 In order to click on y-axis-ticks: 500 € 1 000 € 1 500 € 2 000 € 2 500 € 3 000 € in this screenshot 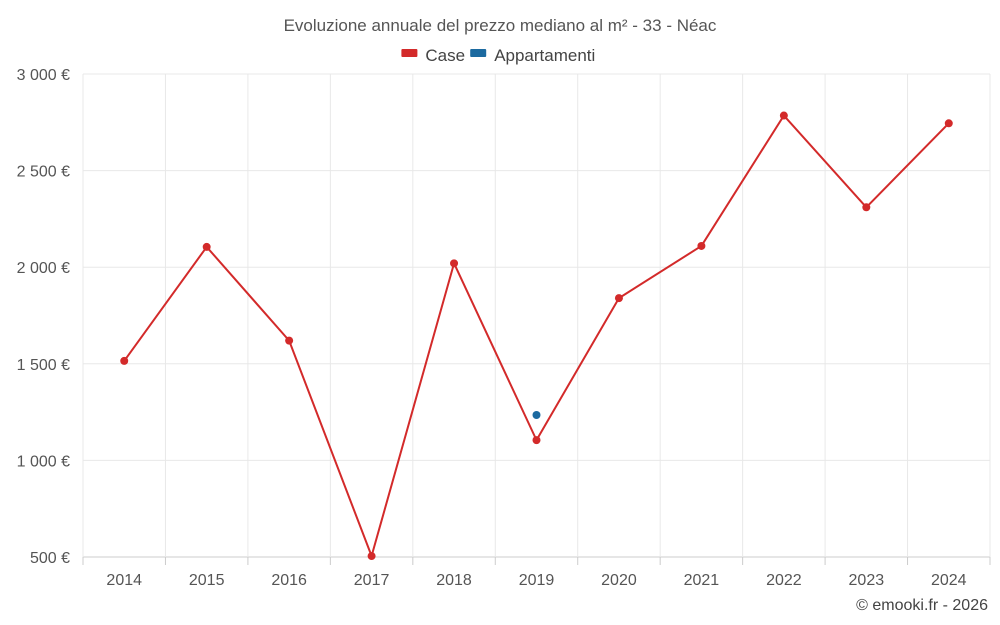, I will do `click(43, 317)`.